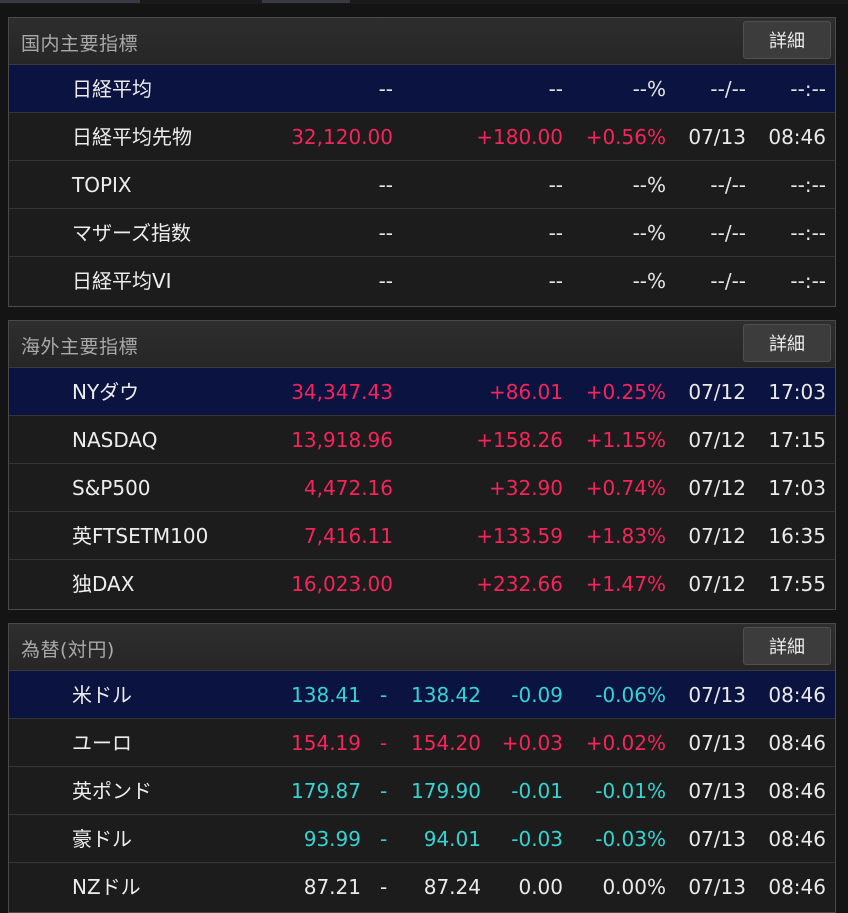 The image size is (848, 913). What do you see at coordinates (115, 440) in the screenshot?
I see `index-name: NASDAQ` at bounding box center [115, 440].